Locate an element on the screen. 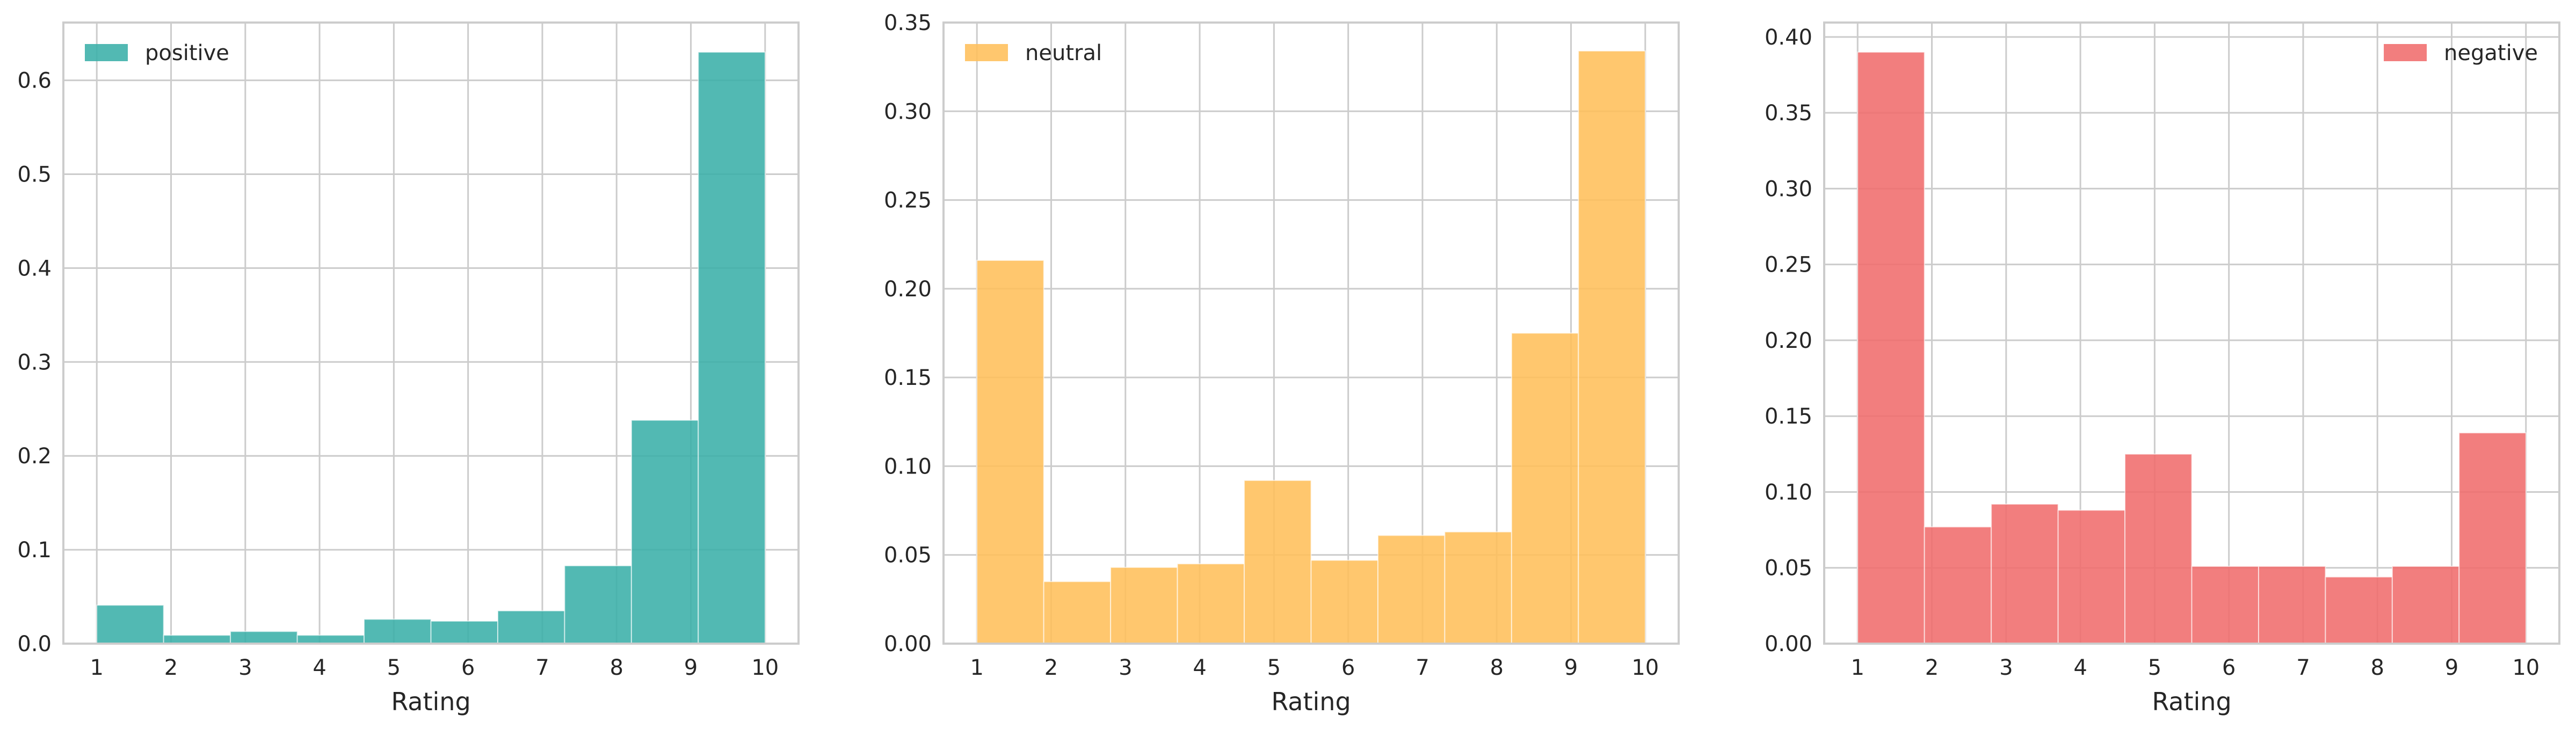  y-tick-label: 0.2 is located at coordinates (34, 456).